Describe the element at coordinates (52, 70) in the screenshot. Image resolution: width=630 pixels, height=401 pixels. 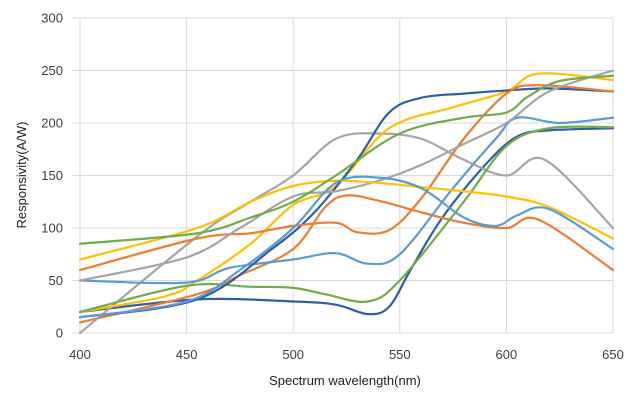
I see `y-tick-label: 250` at that location.